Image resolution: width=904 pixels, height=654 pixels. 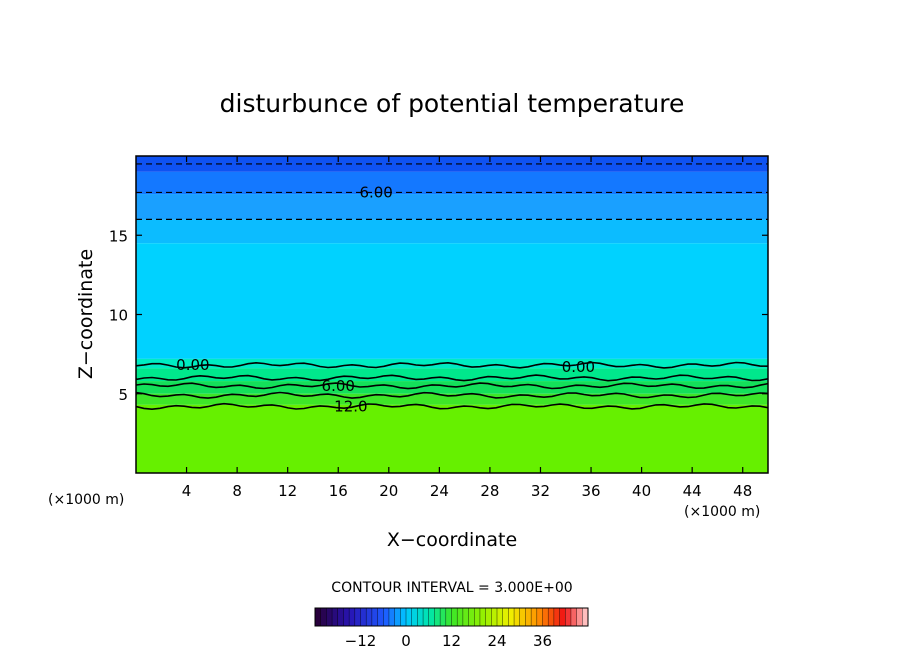 I want to click on chart-title: disturbunce of potential temperature, so click(x=452, y=103).